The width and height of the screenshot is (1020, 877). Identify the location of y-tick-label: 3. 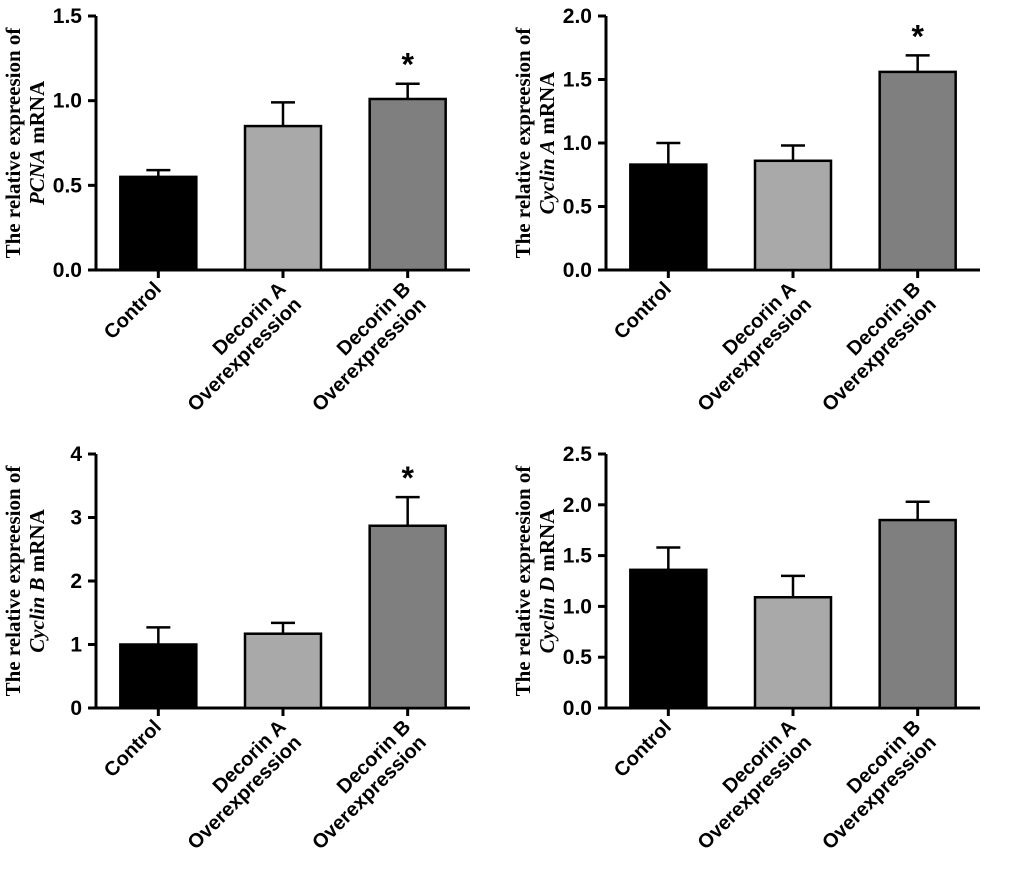
(76, 518).